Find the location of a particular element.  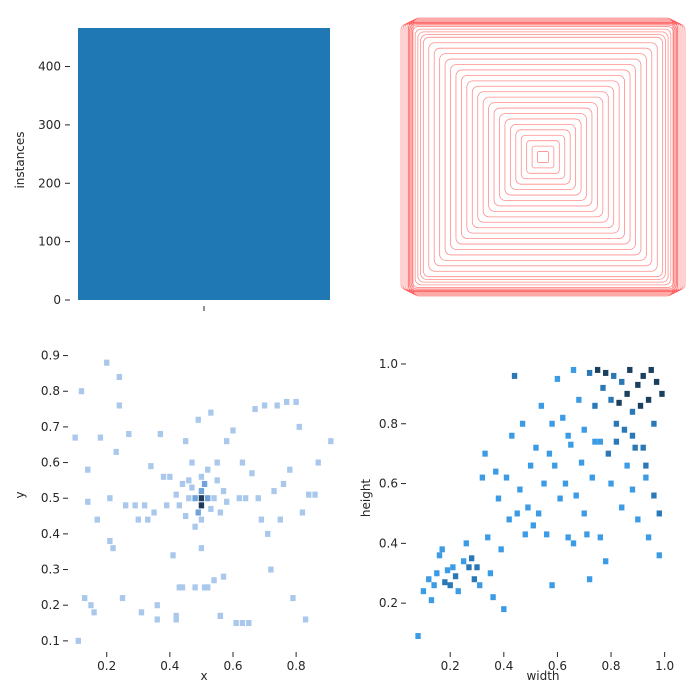

x-axis: 0.2 0.4 0.6 0.8 1.0 is located at coordinates (557, 662).